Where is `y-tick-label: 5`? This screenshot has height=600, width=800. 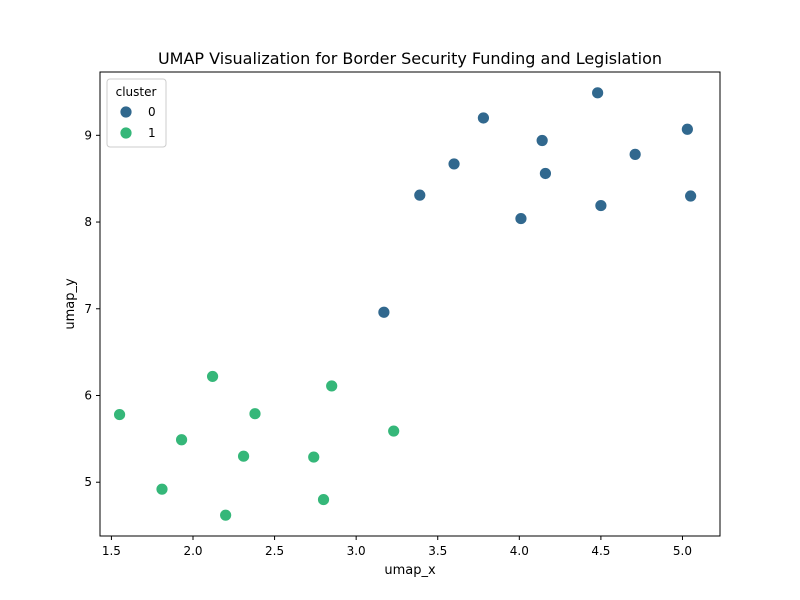
y-tick-label: 5 is located at coordinates (88, 482).